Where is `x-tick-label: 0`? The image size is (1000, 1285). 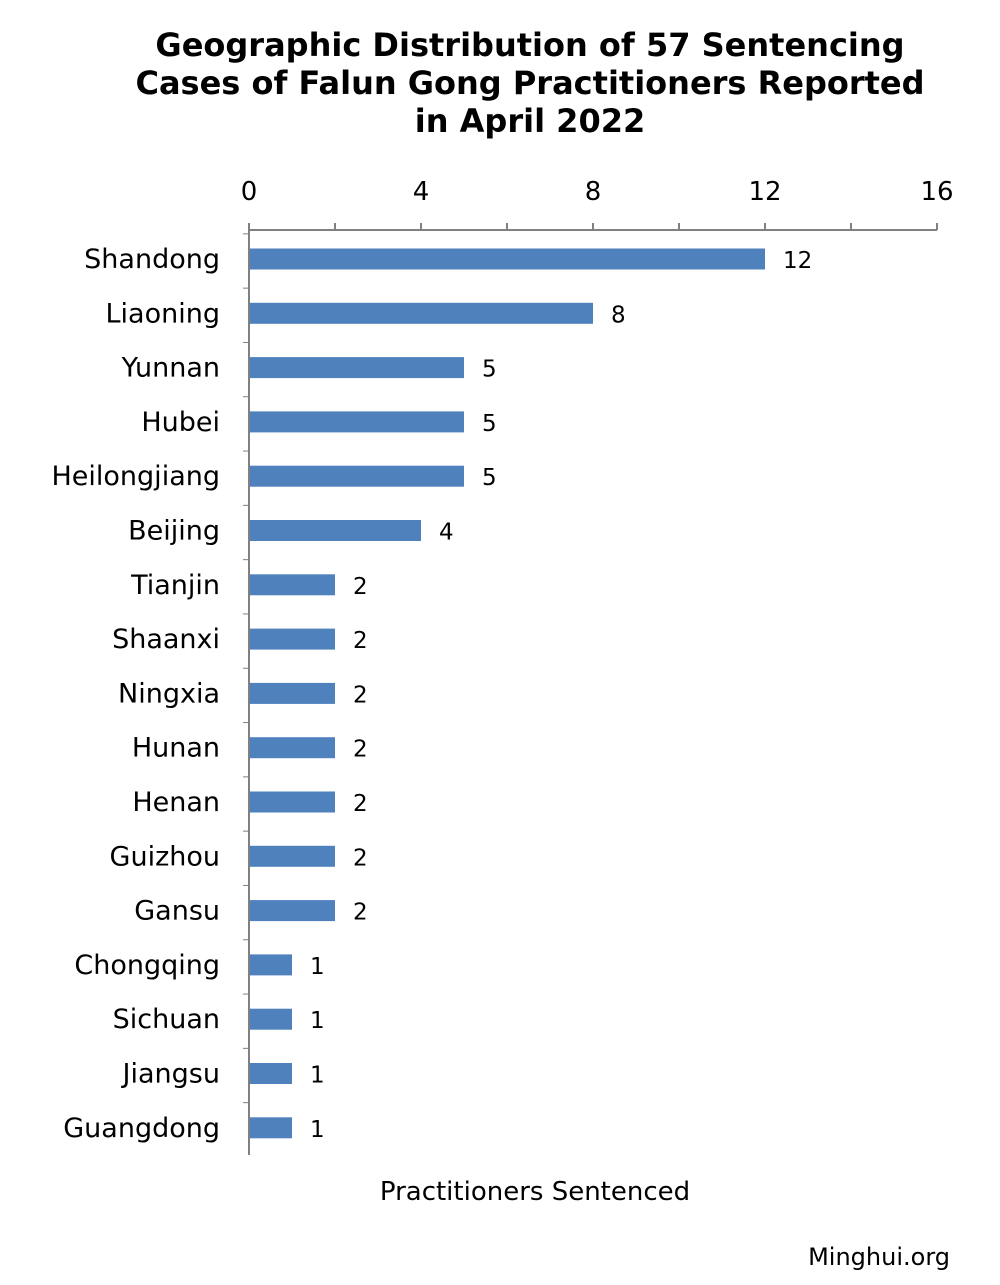 x-tick-label: 0 is located at coordinates (249, 192).